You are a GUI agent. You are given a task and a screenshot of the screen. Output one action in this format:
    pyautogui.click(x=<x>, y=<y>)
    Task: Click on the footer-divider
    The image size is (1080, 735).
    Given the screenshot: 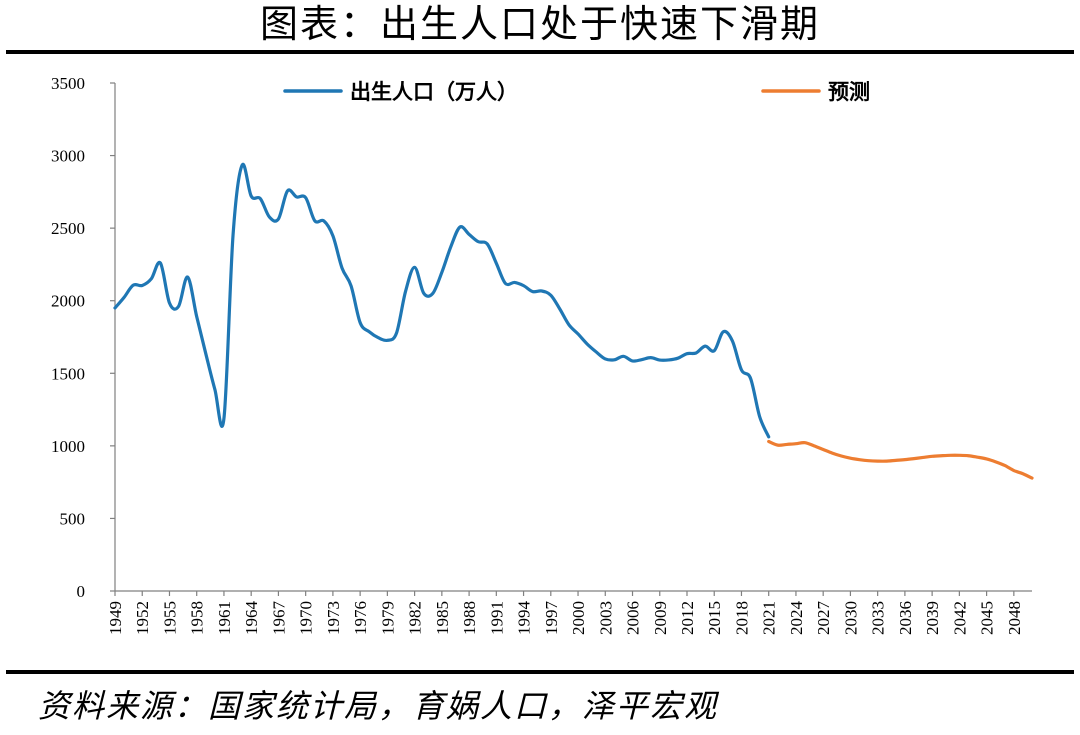 What is the action you would take?
    pyautogui.click(x=540, y=672)
    